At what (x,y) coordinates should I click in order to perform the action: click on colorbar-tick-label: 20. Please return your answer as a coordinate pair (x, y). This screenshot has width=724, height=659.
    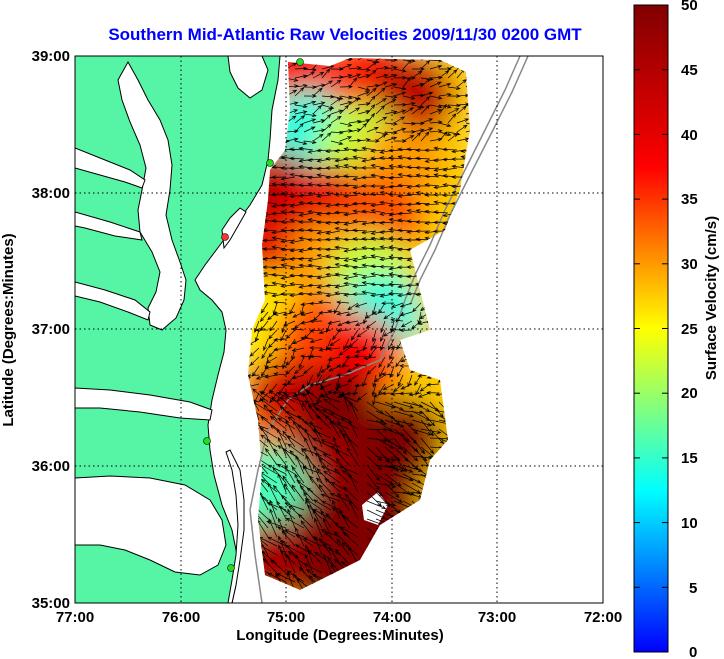
    Looking at the image, I should click on (689, 393).